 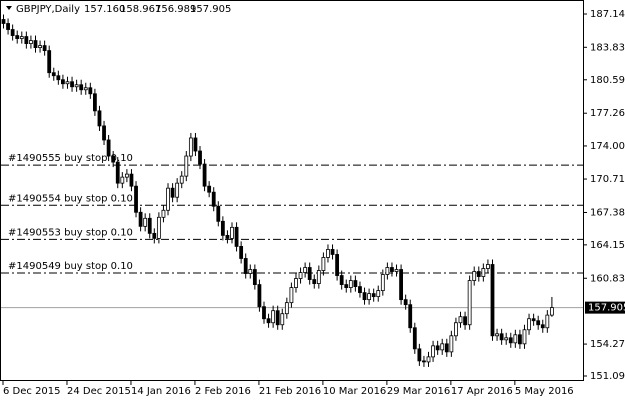 I want to click on price-label: 157.905, so click(x=606, y=308).